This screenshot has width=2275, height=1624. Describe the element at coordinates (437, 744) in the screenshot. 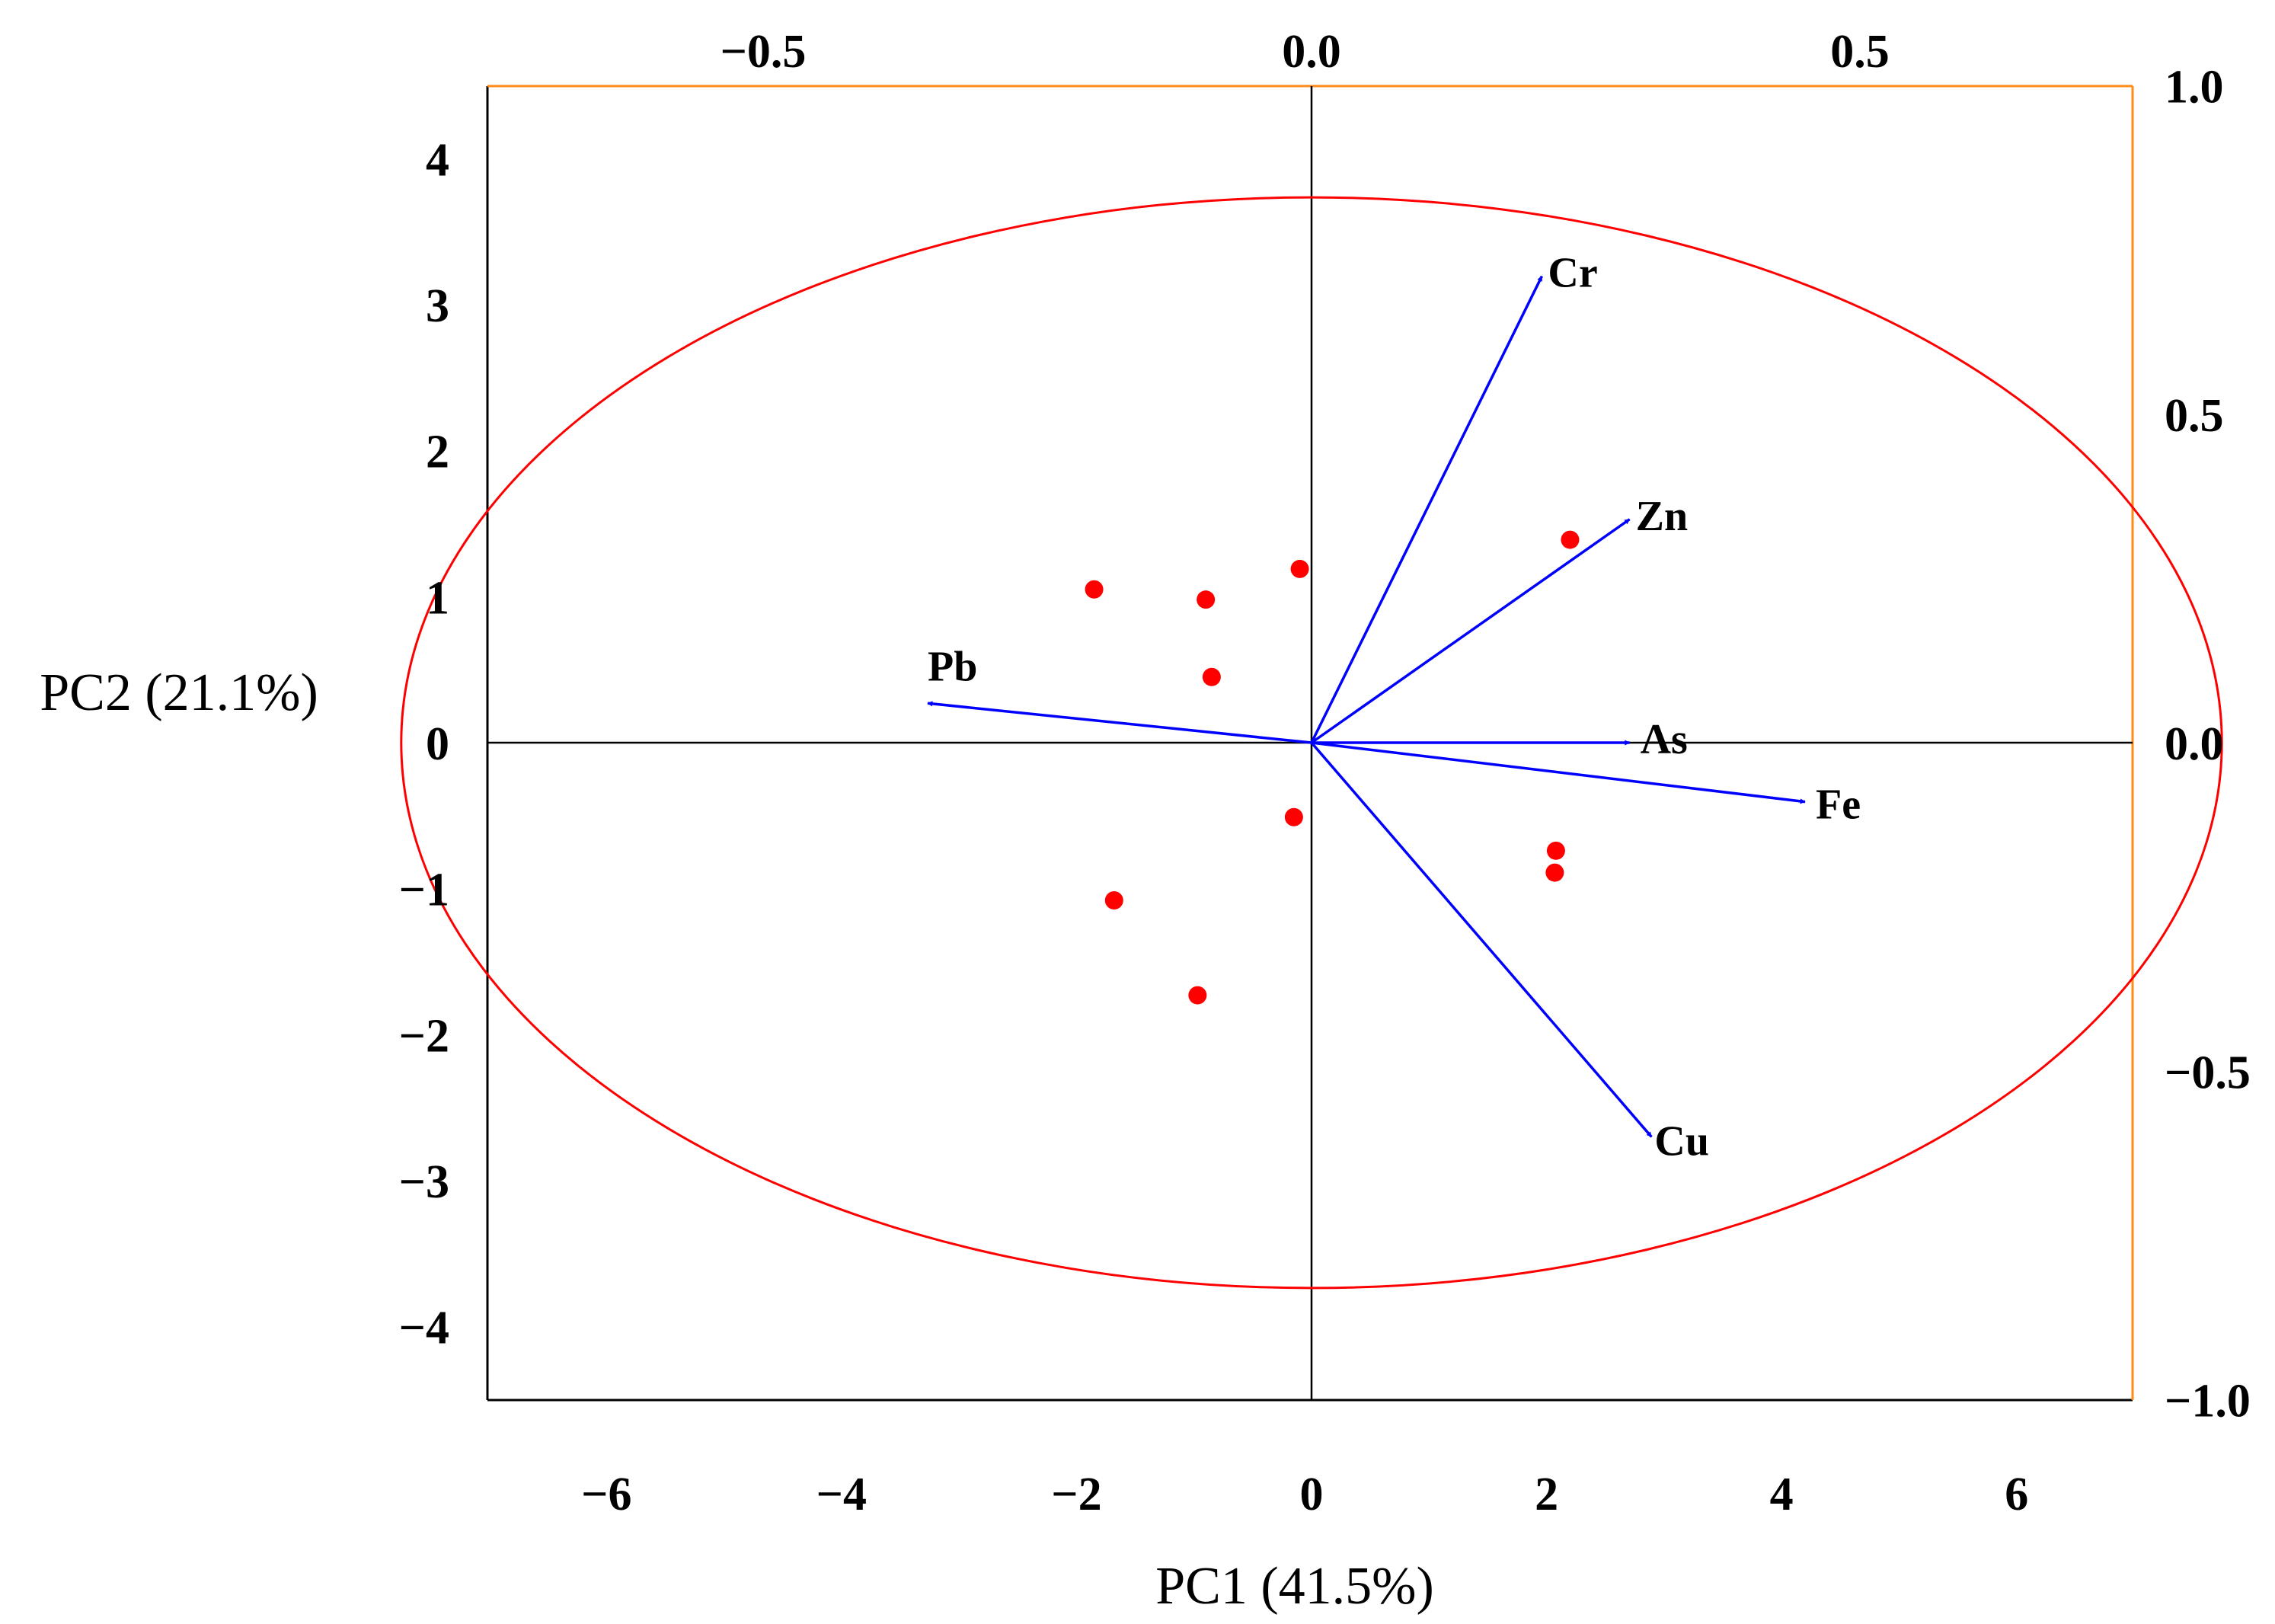

I see `y-tick-label: 0` at that location.